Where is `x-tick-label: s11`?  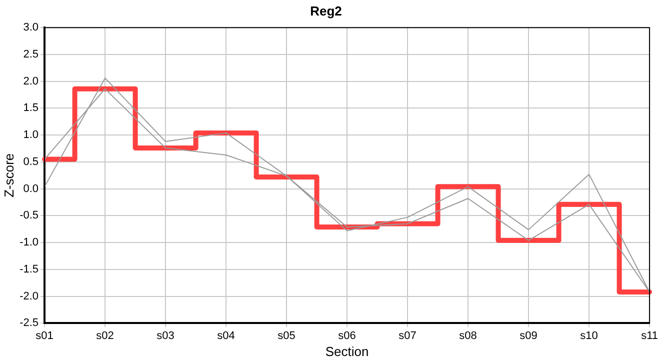
x-tick-label: s11 is located at coordinates (649, 336).